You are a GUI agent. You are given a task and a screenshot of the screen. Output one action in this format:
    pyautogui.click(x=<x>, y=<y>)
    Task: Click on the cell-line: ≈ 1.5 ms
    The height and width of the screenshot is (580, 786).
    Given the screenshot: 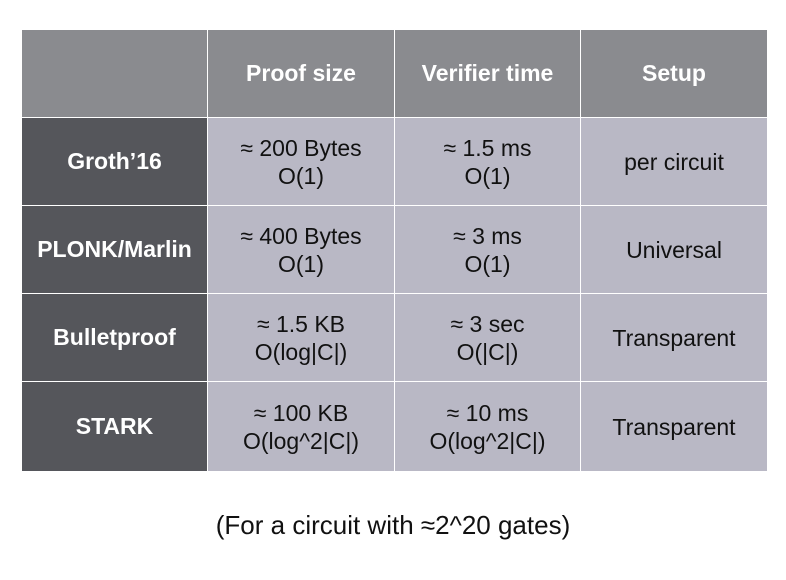 What is the action you would take?
    pyautogui.click(x=487, y=147)
    